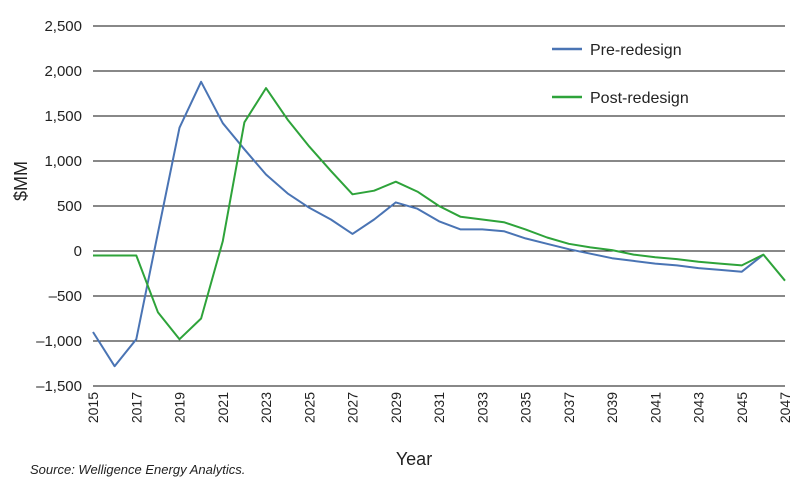 The image size is (800, 494). Describe the element at coordinates (612, 407) in the screenshot. I see `x-tick-label: 2039` at that location.